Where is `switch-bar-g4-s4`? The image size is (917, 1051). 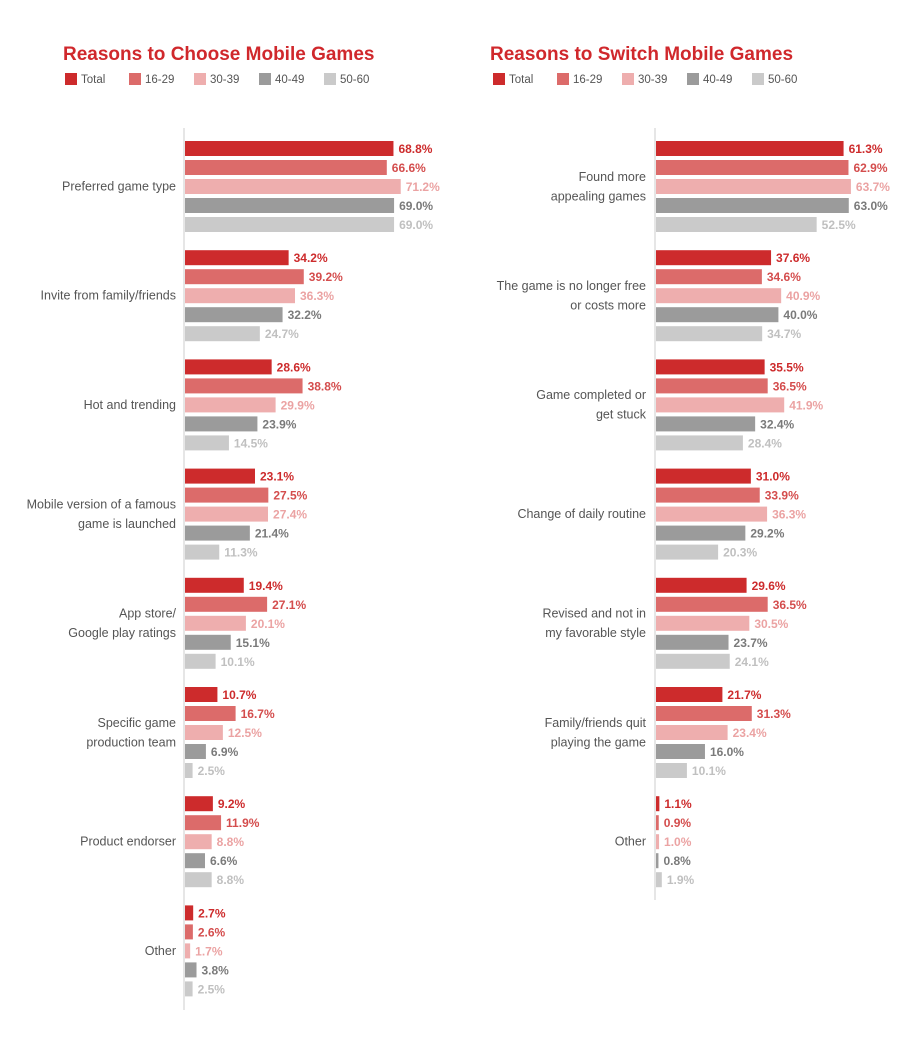
switch-bar-g4-s4 is located at coordinates (693, 661).